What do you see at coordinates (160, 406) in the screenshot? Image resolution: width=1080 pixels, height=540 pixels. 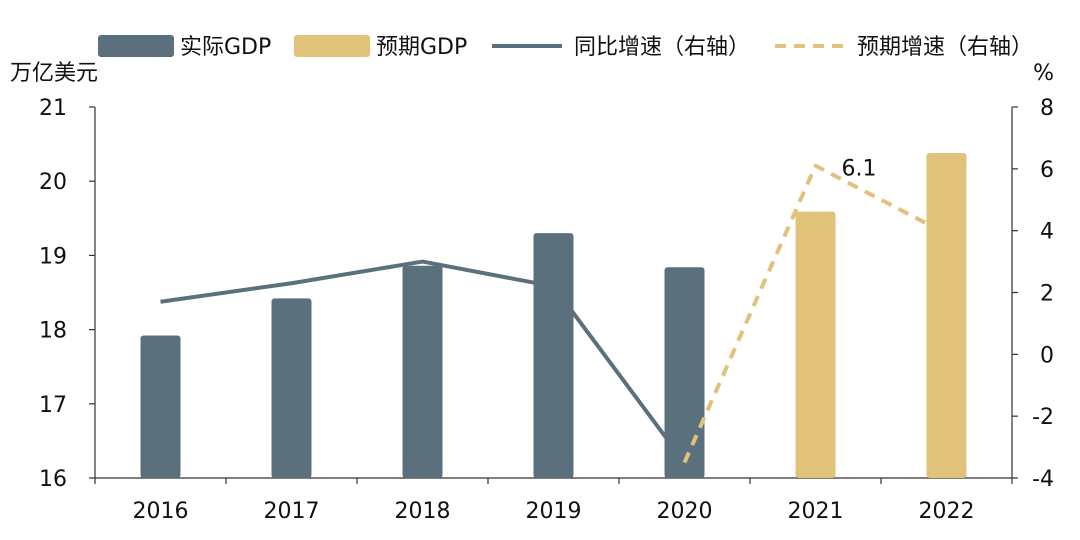 I see `bar-2016` at bounding box center [160, 406].